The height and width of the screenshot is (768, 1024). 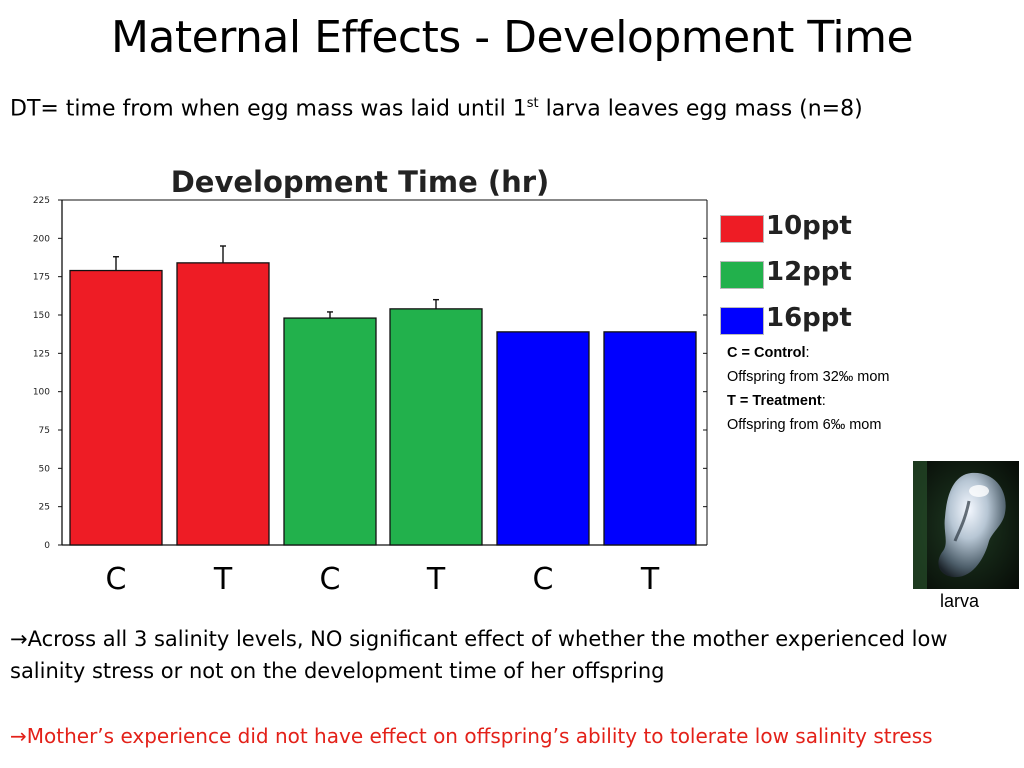 I want to click on legend-item-12ppt: 12ppt, so click(x=798, y=273).